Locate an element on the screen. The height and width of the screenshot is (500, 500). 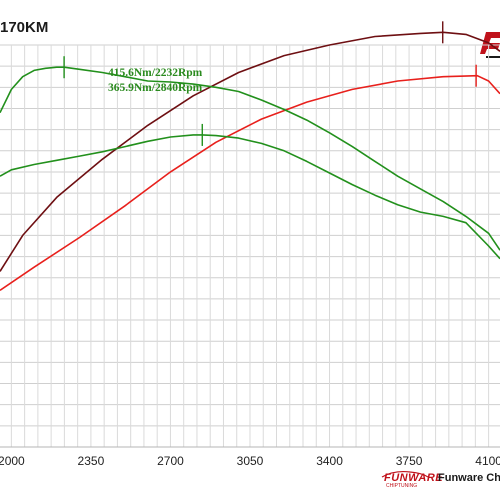
chart-title: 170KM is located at coordinates (24, 27).